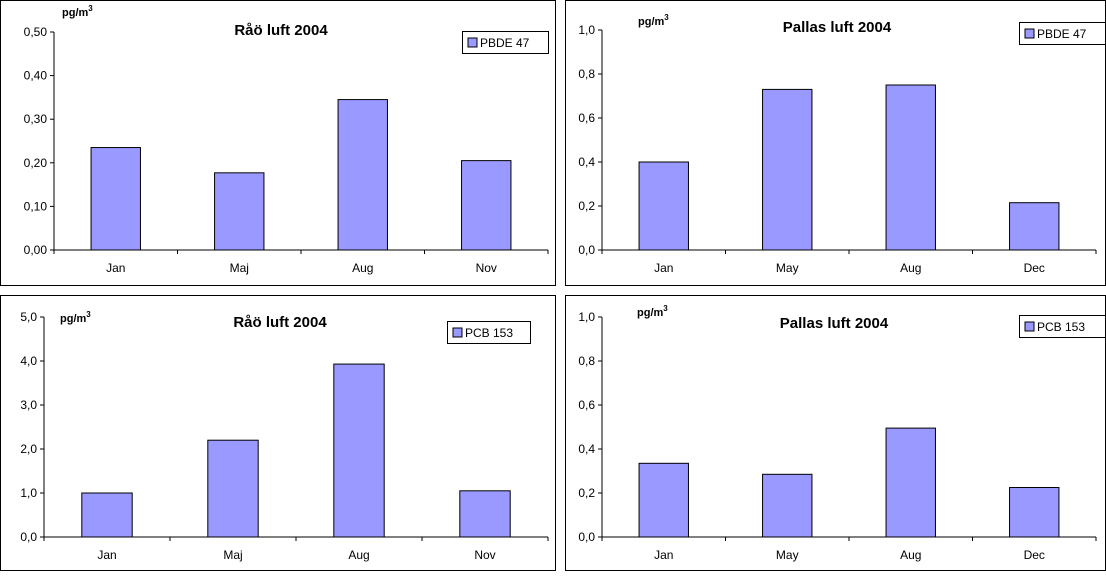 The image size is (1106, 576). What do you see at coordinates (28, 361) in the screenshot?
I see `y-tick-label: 4,0` at bounding box center [28, 361].